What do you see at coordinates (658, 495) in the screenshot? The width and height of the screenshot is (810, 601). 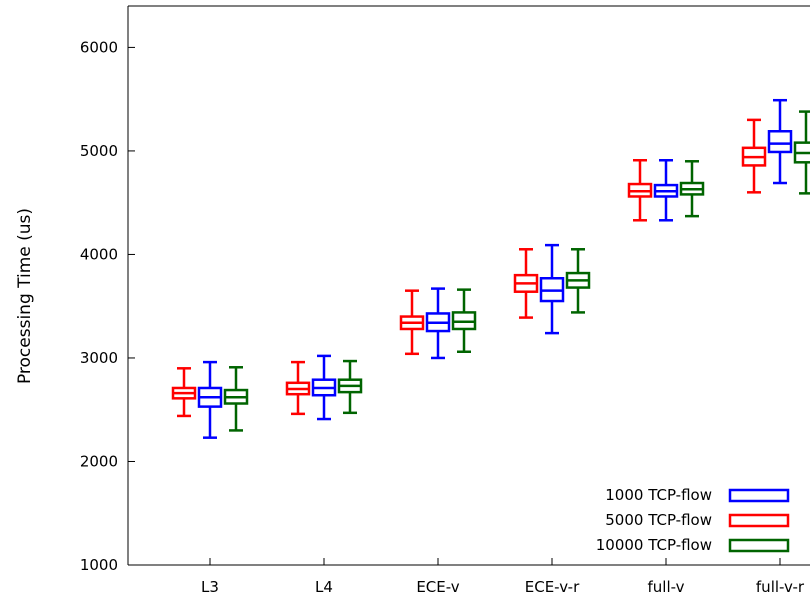 I see `legend-label: 1000 TCP-flow` at bounding box center [658, 495].